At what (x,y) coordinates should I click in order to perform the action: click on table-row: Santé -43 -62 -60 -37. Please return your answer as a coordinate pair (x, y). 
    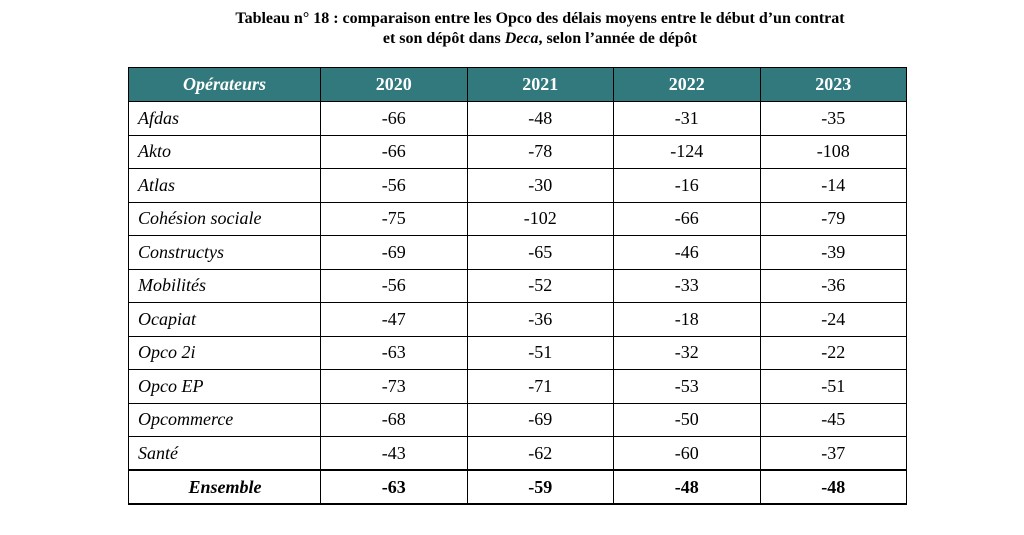
    Looking at the image, I should click on (517, 453).